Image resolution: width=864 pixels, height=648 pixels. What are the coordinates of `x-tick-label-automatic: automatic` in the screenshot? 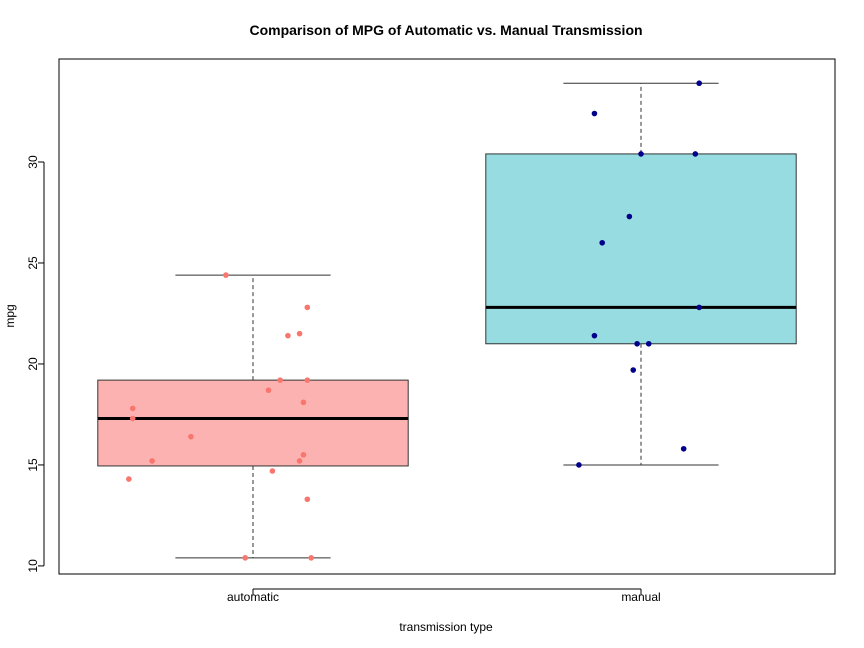 It's located at (253, 597).